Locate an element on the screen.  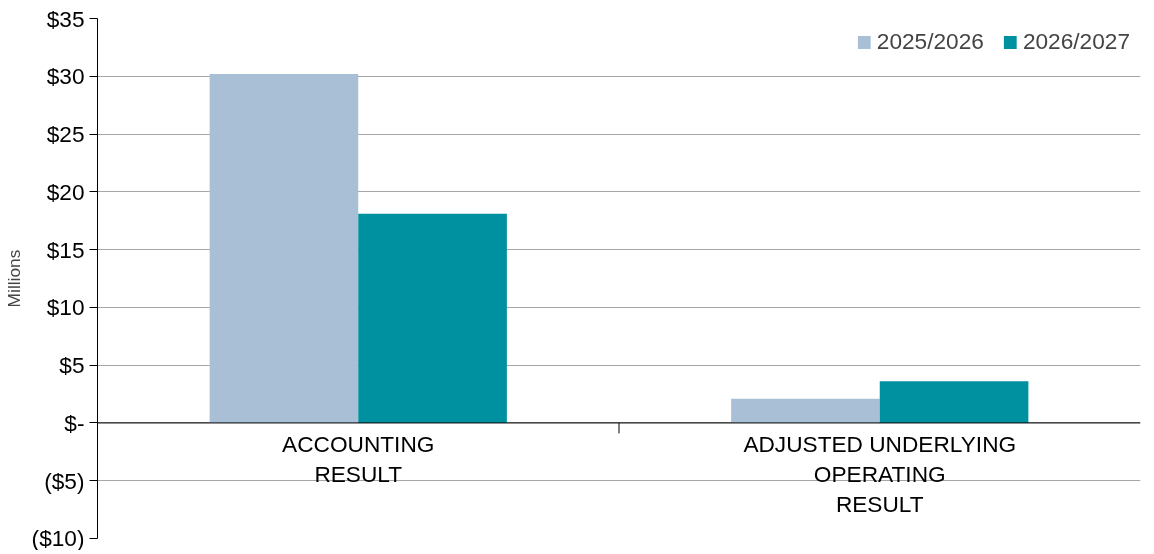
y-tick-label: $15 is located at coordinates (65, 249).